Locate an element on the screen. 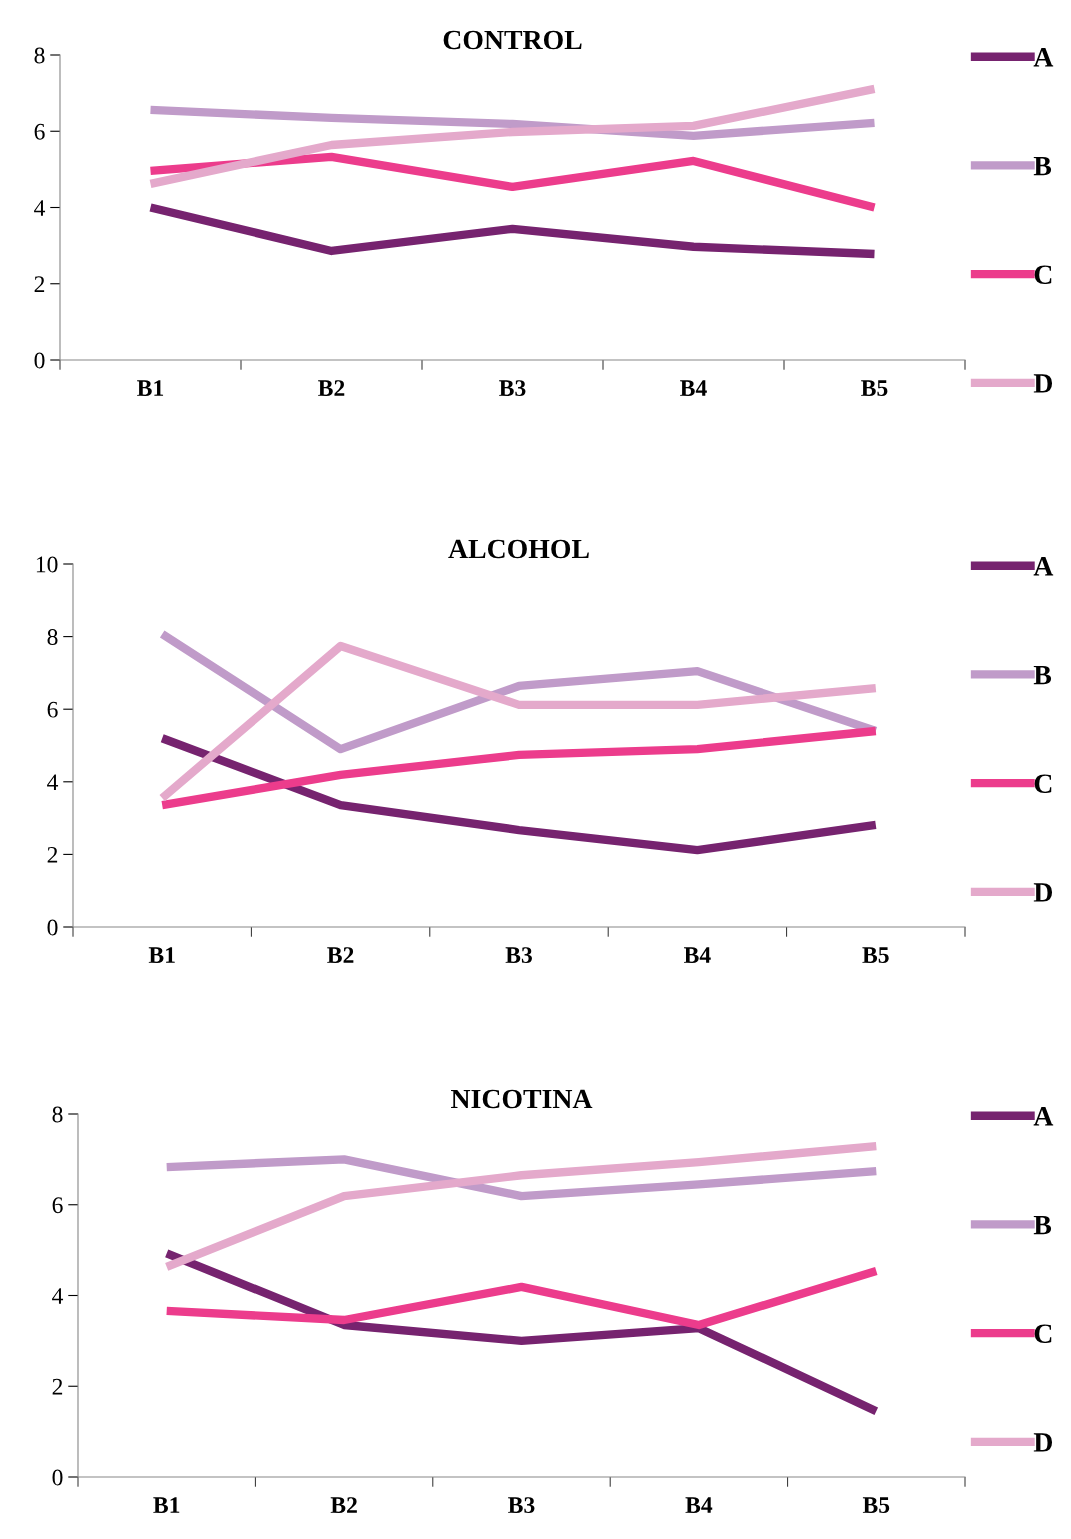 This screenshot has width=1071, height=1539. chart-title: CONTROL is located at coordinates (512, 40).